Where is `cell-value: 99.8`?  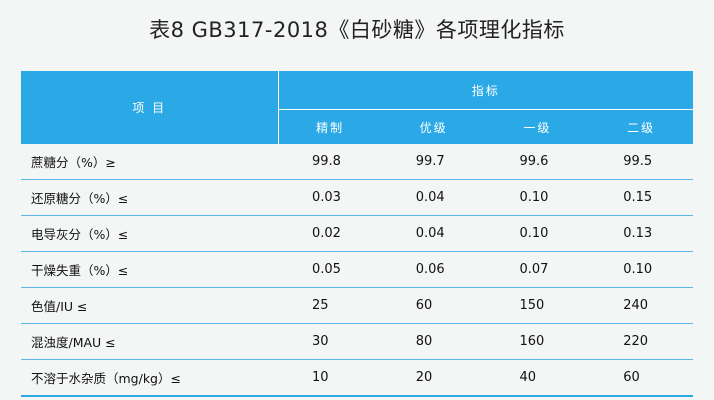 cell-value: 99.8 is located at coordinates (330, 162).